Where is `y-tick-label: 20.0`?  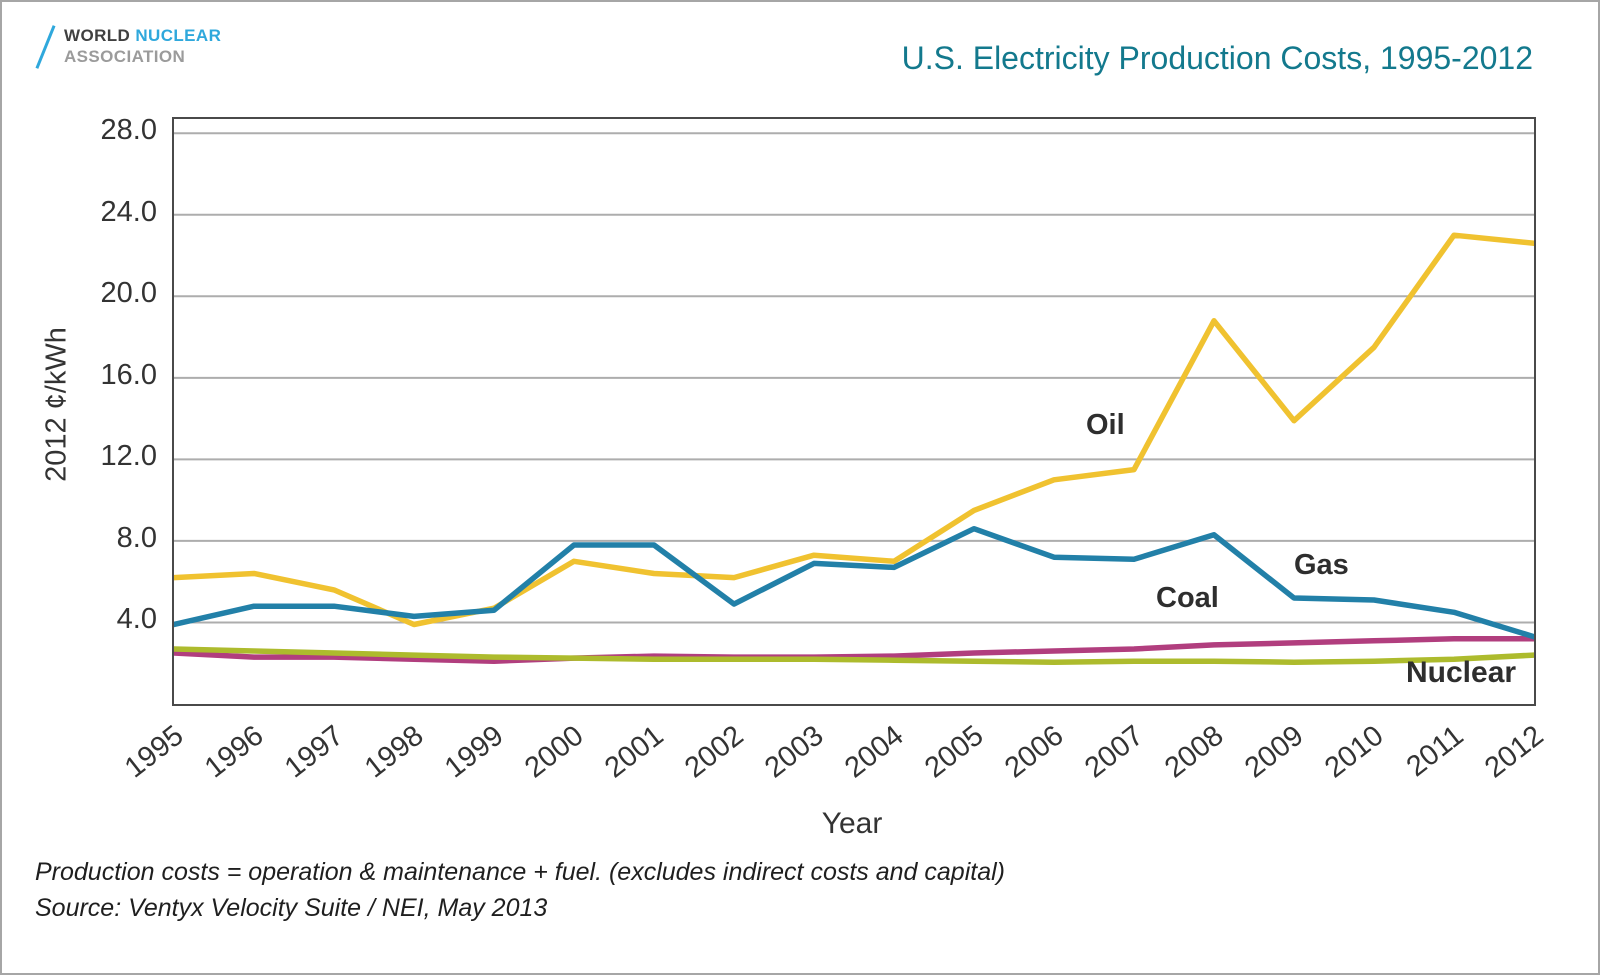
y-tick-label: 20.0 is located at coordinates (128, 293).